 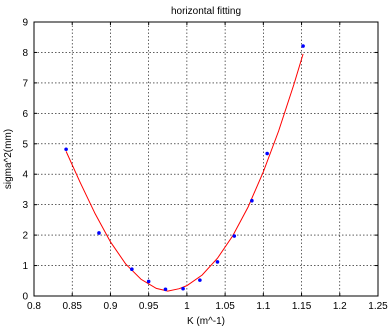 What do you see at coordinates (25, 144) in the screenshot?
I see `y-tick-label: 5` at bounding box center [25, 144].